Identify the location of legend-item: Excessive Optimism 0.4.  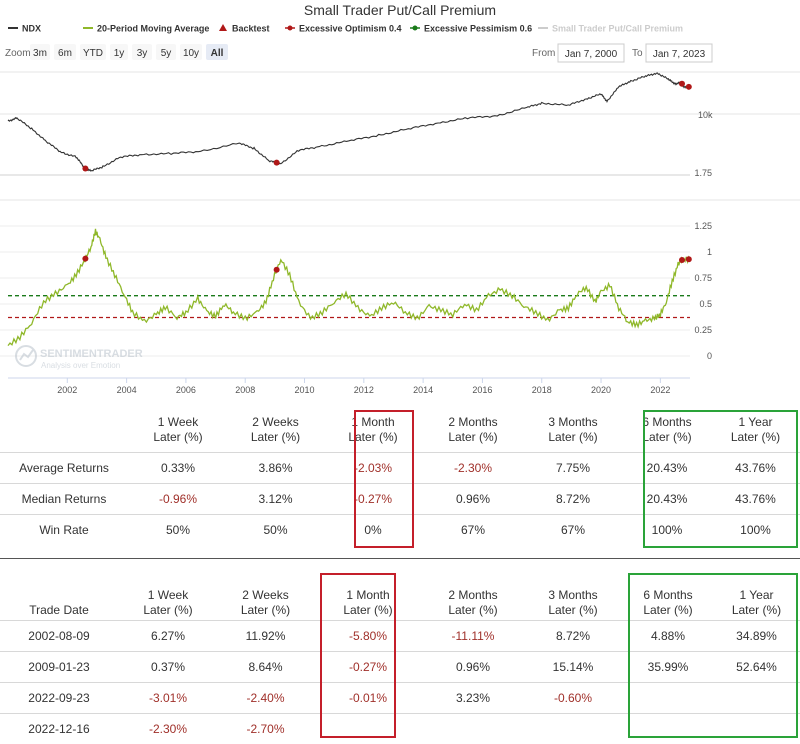
(343, 29).